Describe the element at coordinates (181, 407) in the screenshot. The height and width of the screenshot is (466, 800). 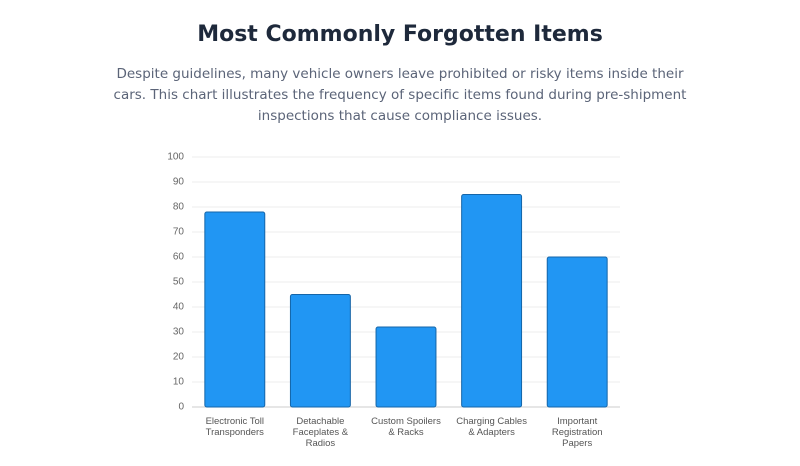
I see `y-tick-label: 0` at that location.